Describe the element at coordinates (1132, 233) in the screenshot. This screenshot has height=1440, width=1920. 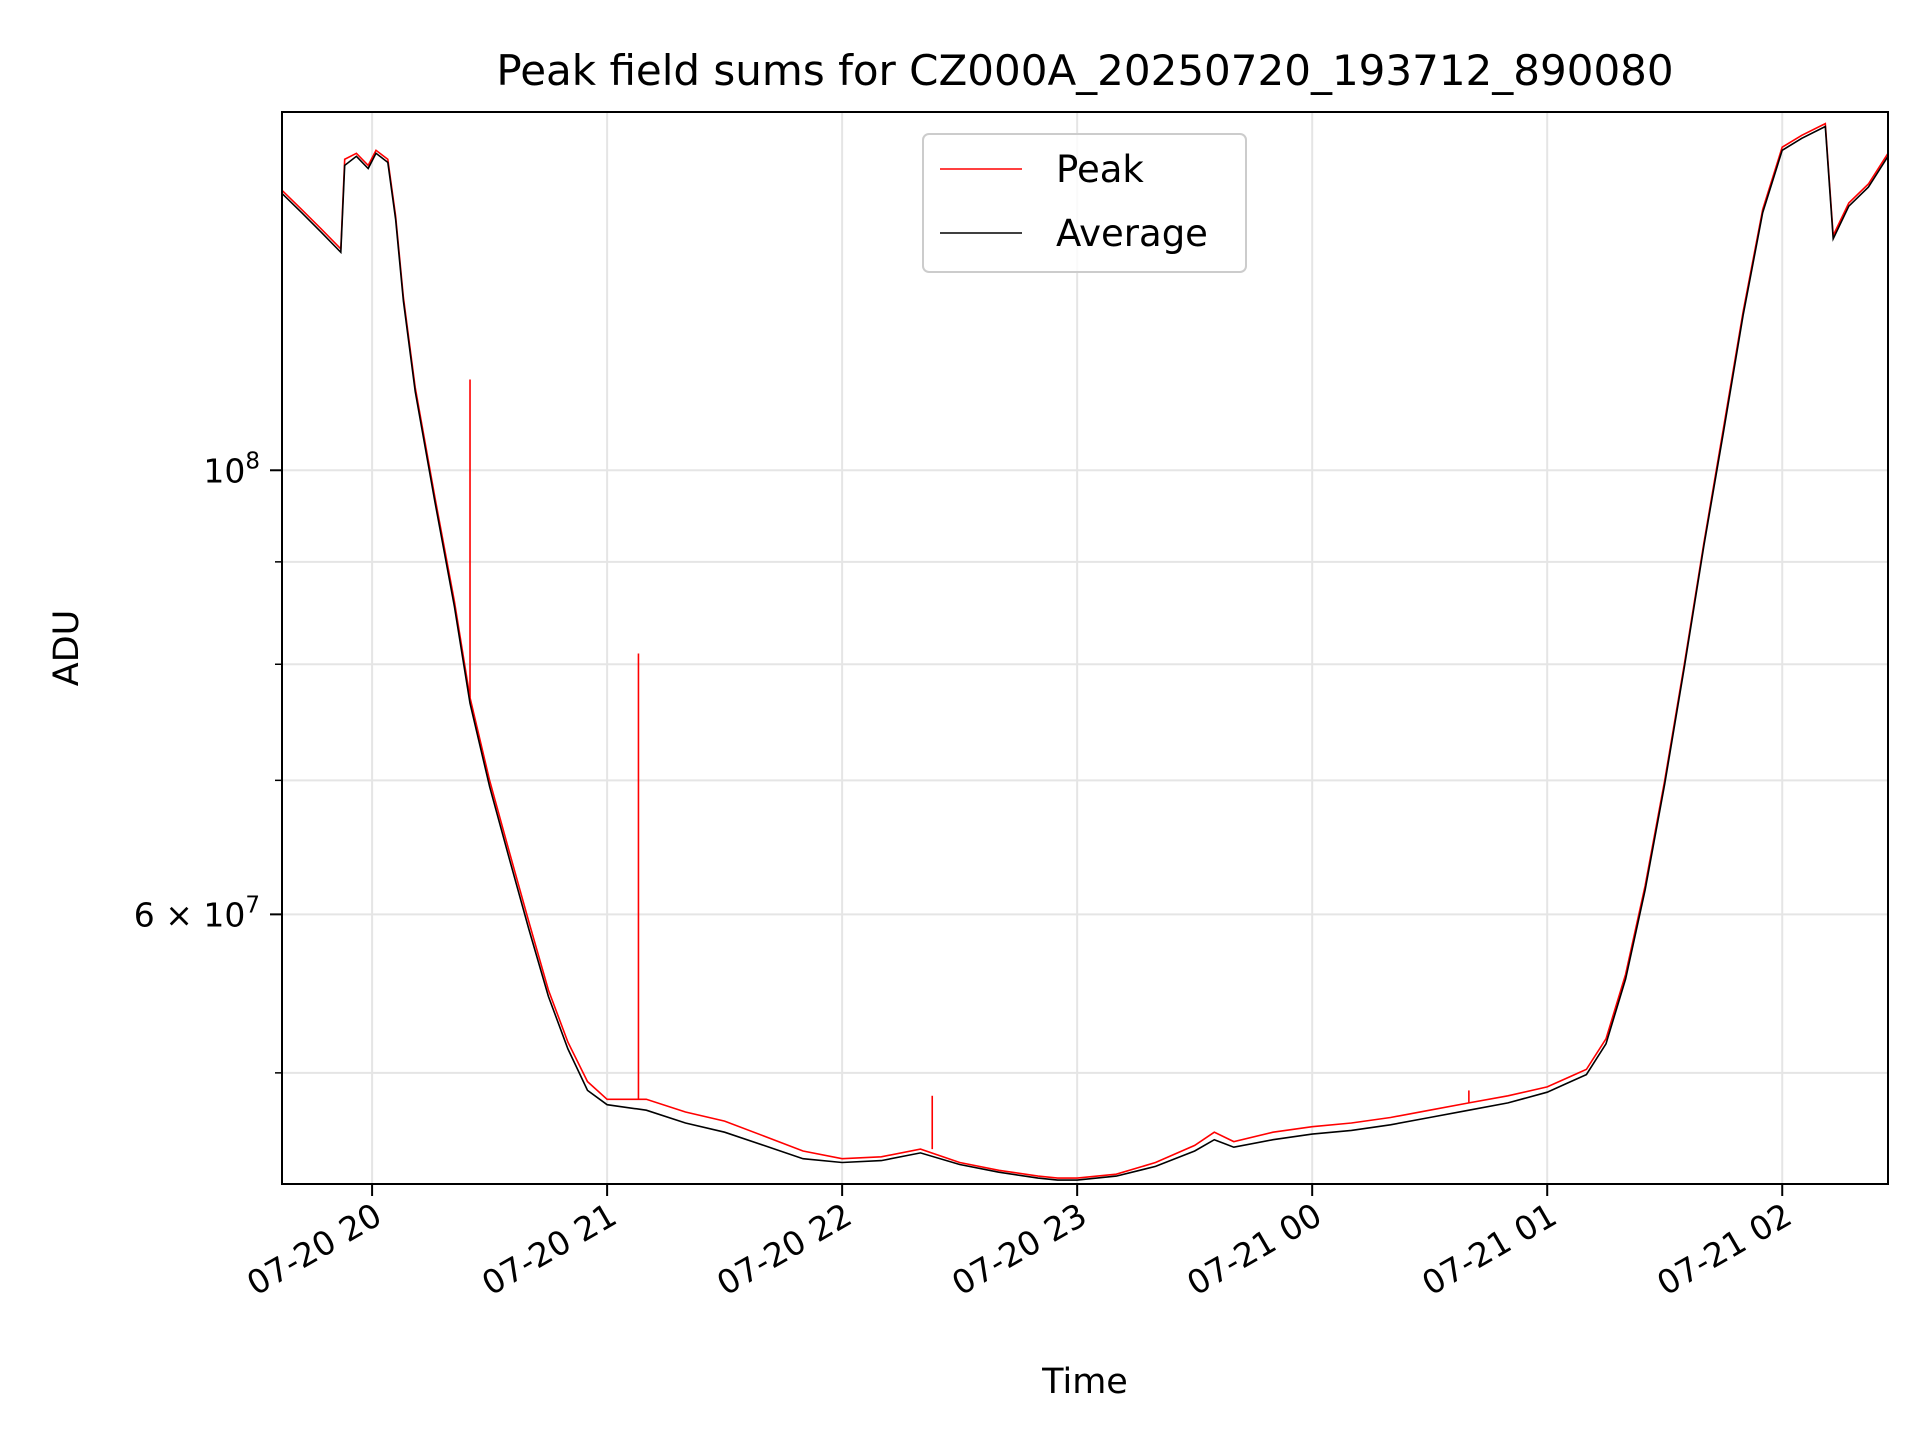
I see `legend-label-average: Average` at that location.